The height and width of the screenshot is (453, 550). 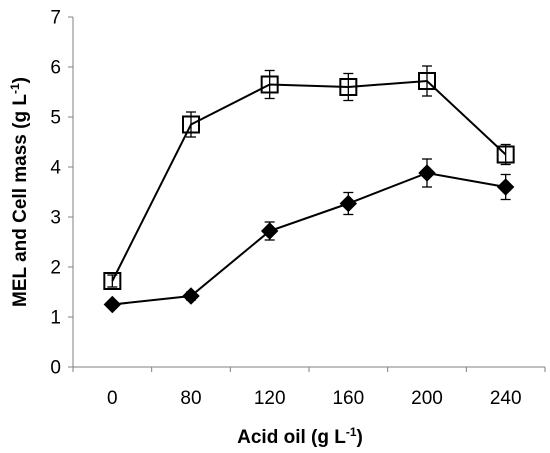 What do you see at coordinates (506, 398) in the screenshot?
I see `x-tick-label: 240` at bounding box center [506, 398].